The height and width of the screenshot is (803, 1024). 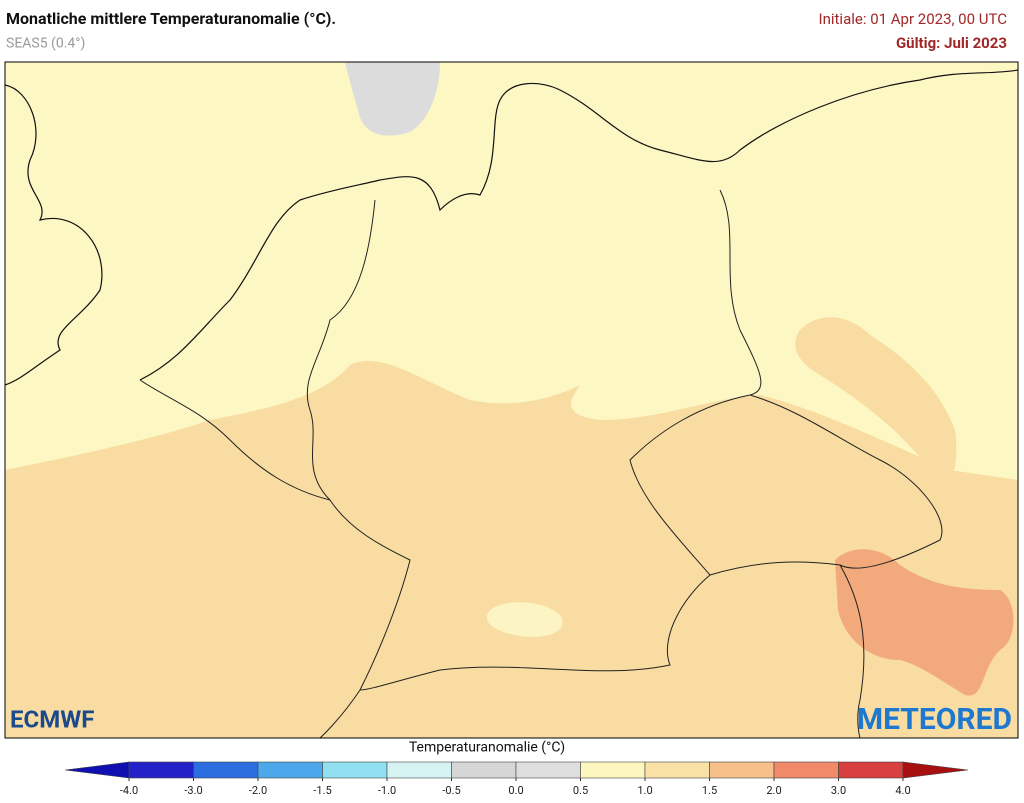 What do you see at coordinates (45, 44) in the screenshot?
I see `subtitle: SEAS5 (0.4°)` at bounding box center [45, 44].